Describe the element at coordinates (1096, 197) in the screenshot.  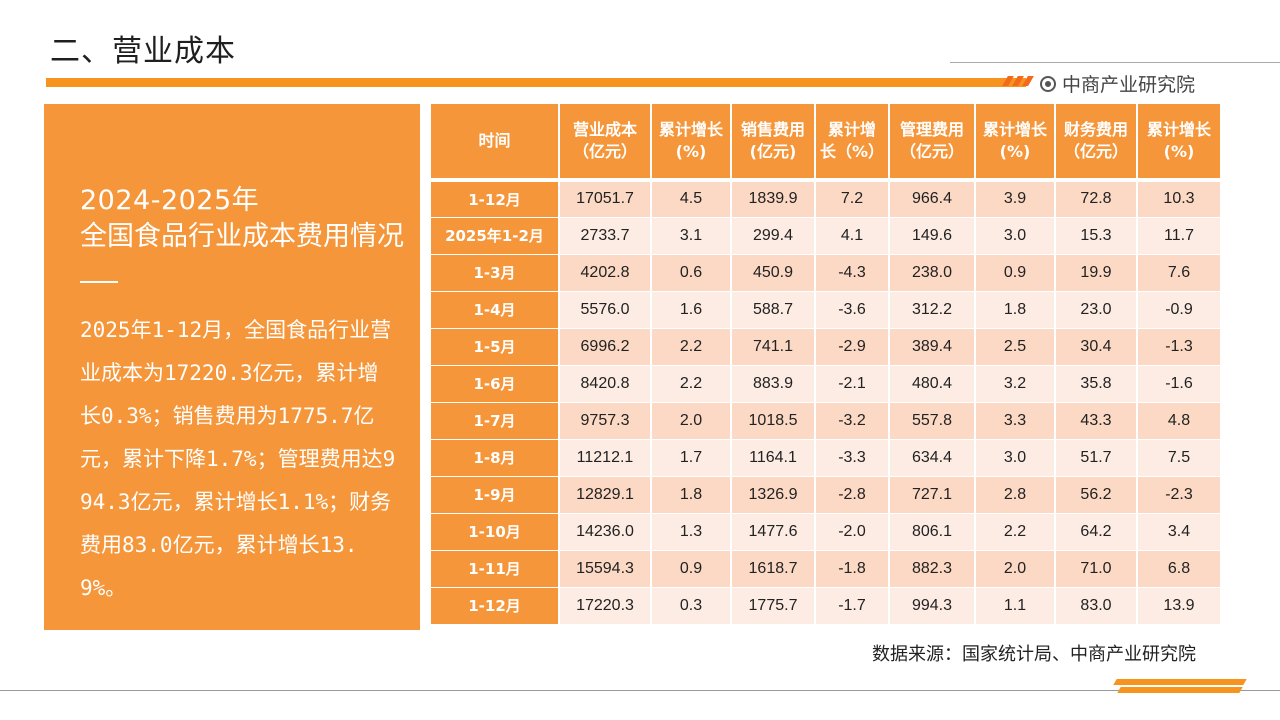
I see `table-cell: 72.8` at that location.